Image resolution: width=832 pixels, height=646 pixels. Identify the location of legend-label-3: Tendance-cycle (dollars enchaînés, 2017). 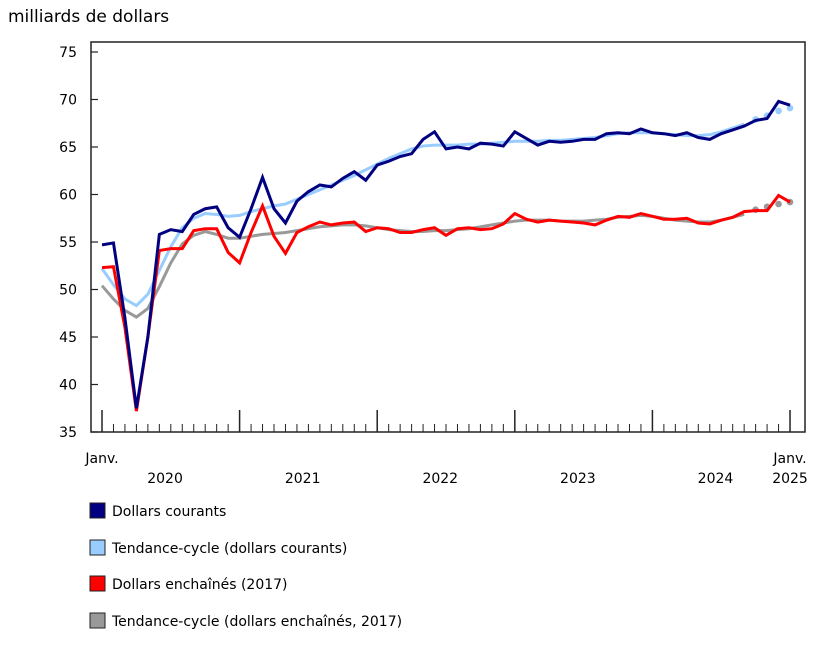
(256, 622).